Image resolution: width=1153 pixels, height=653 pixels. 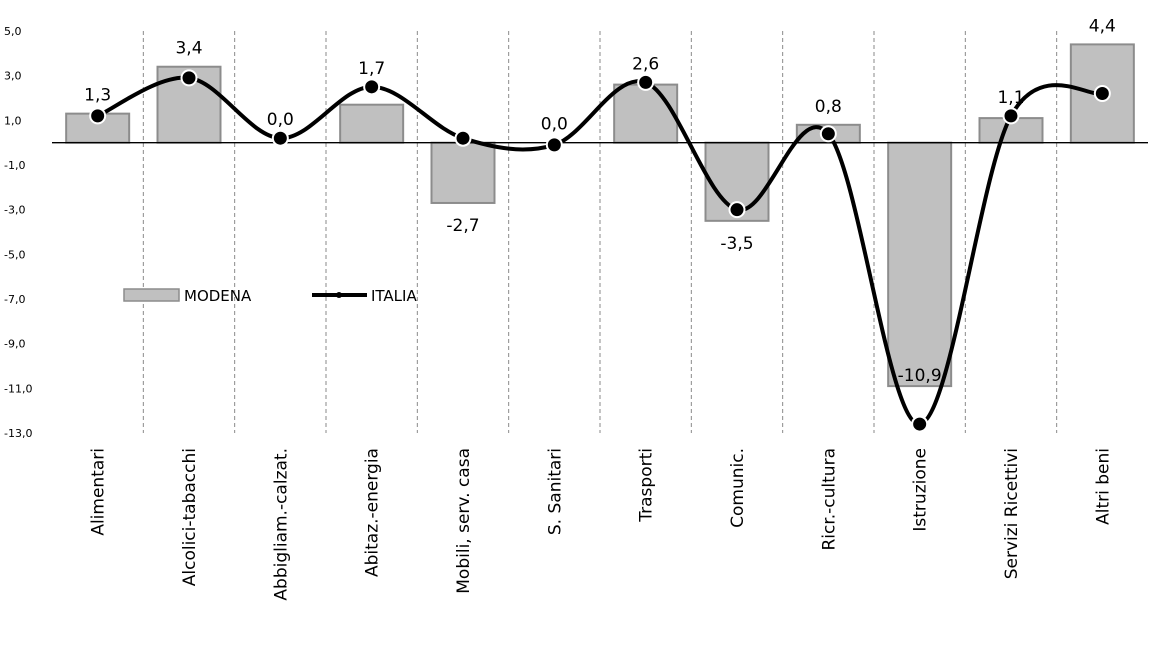 I want to click on x-tick-label: S. Sanitari, so click(x=555, y=491).